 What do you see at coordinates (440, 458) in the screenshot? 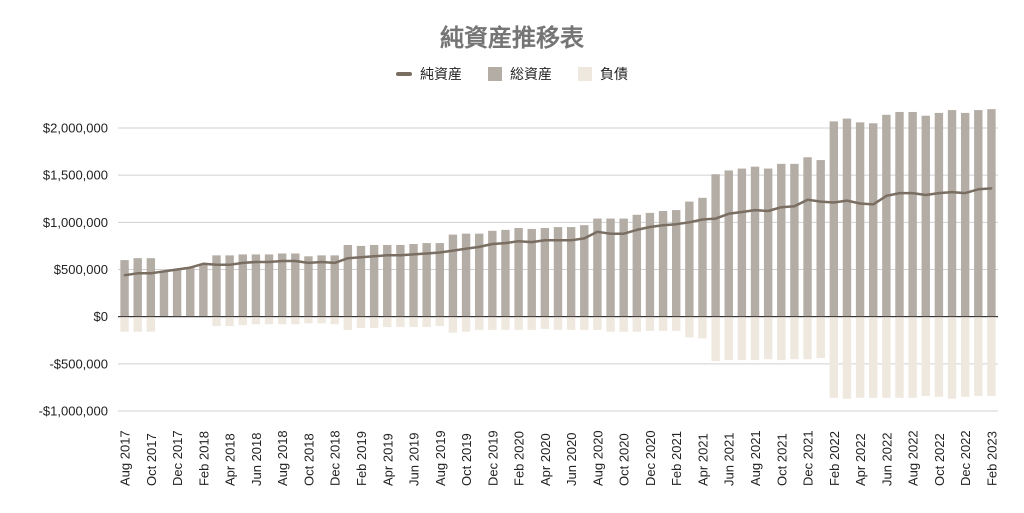
I see `x-tick-label: Aug 2019` at bounding box center [440, 458].